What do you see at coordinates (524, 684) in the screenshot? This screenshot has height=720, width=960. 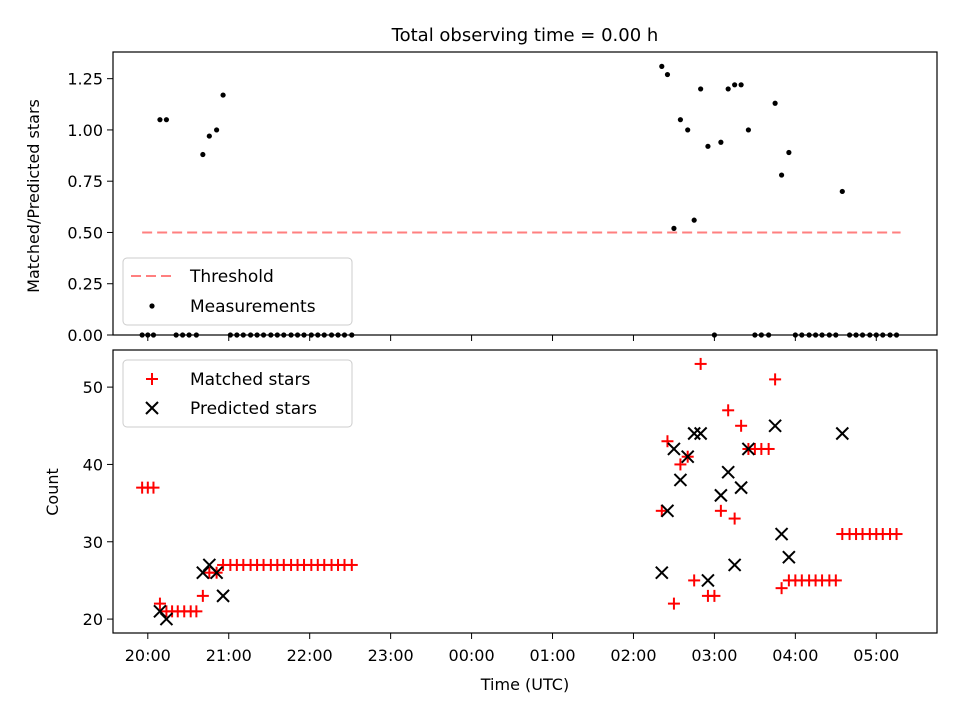 I see `x-axis-label: Time (UTC)` at bounding box center [524, 684].